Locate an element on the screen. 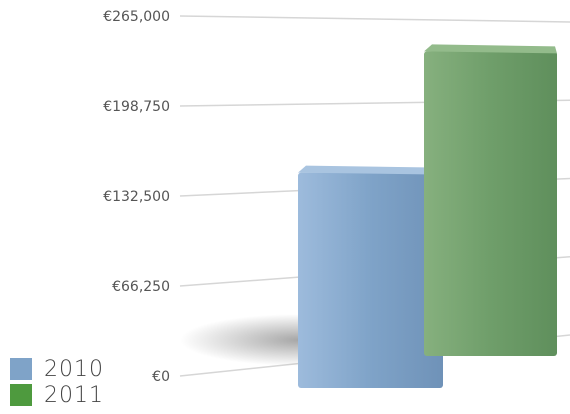  legend-label-2010: 2010 is located at coordinates (74, 369).